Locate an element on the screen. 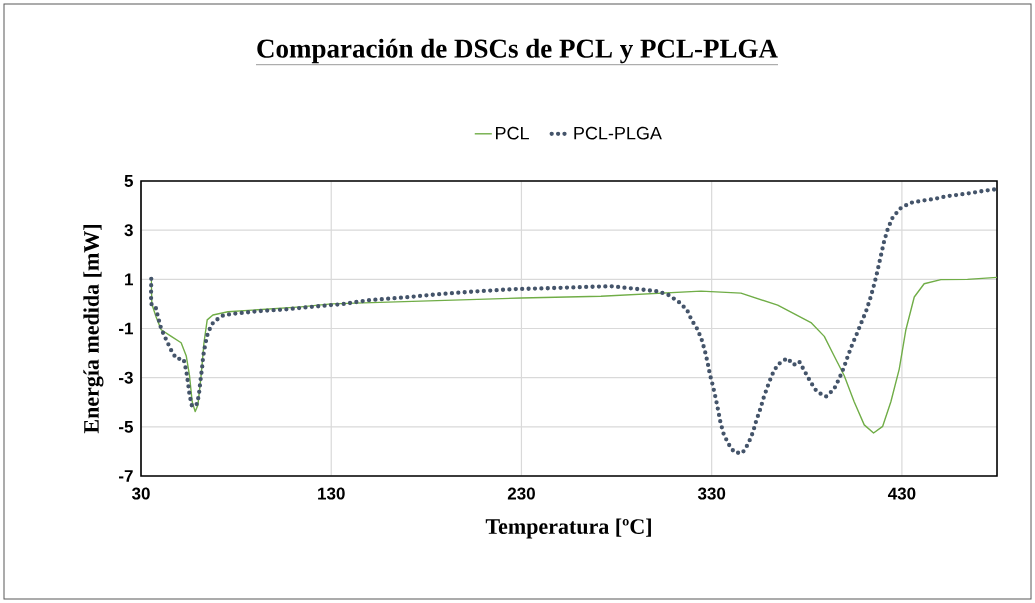 Image resolution: width=1035 pixels, height=603 pixels. y-tick-label: -7 is located at coordinates (126, 476).